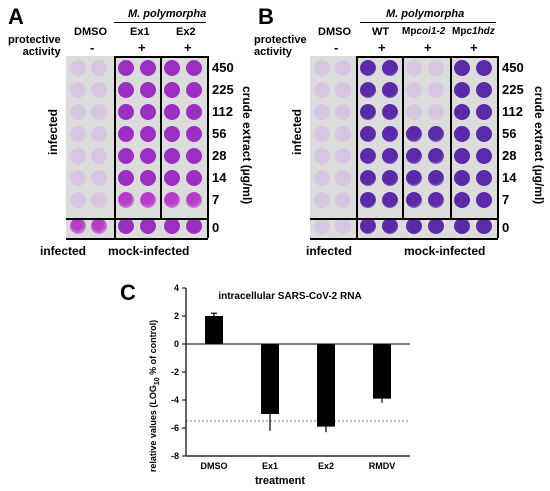  I want to click on panel-b-well-r2-c0, so click(322, 112).